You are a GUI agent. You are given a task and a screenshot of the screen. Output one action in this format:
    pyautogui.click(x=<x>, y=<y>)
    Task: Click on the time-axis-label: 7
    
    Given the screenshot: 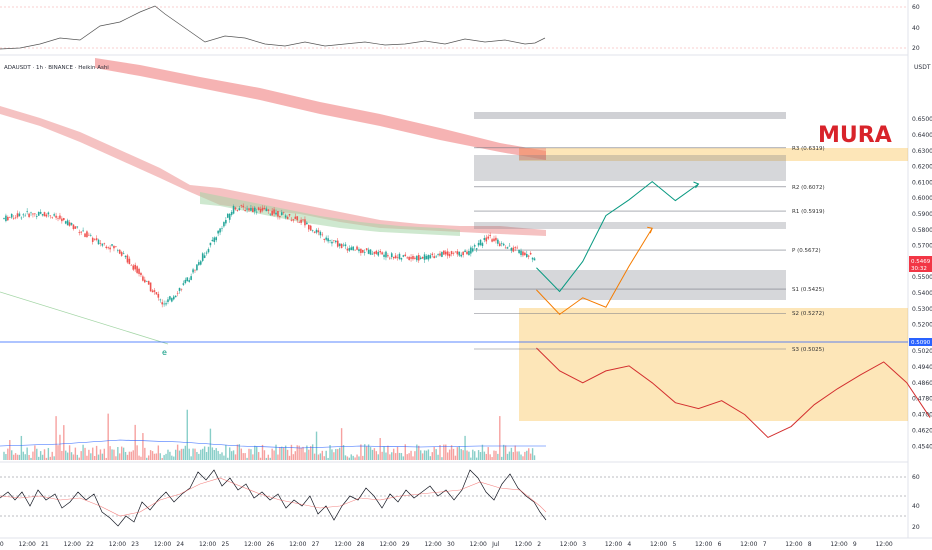 What is the action you would take?
    pyautogui.click(x=765, y=544)
    